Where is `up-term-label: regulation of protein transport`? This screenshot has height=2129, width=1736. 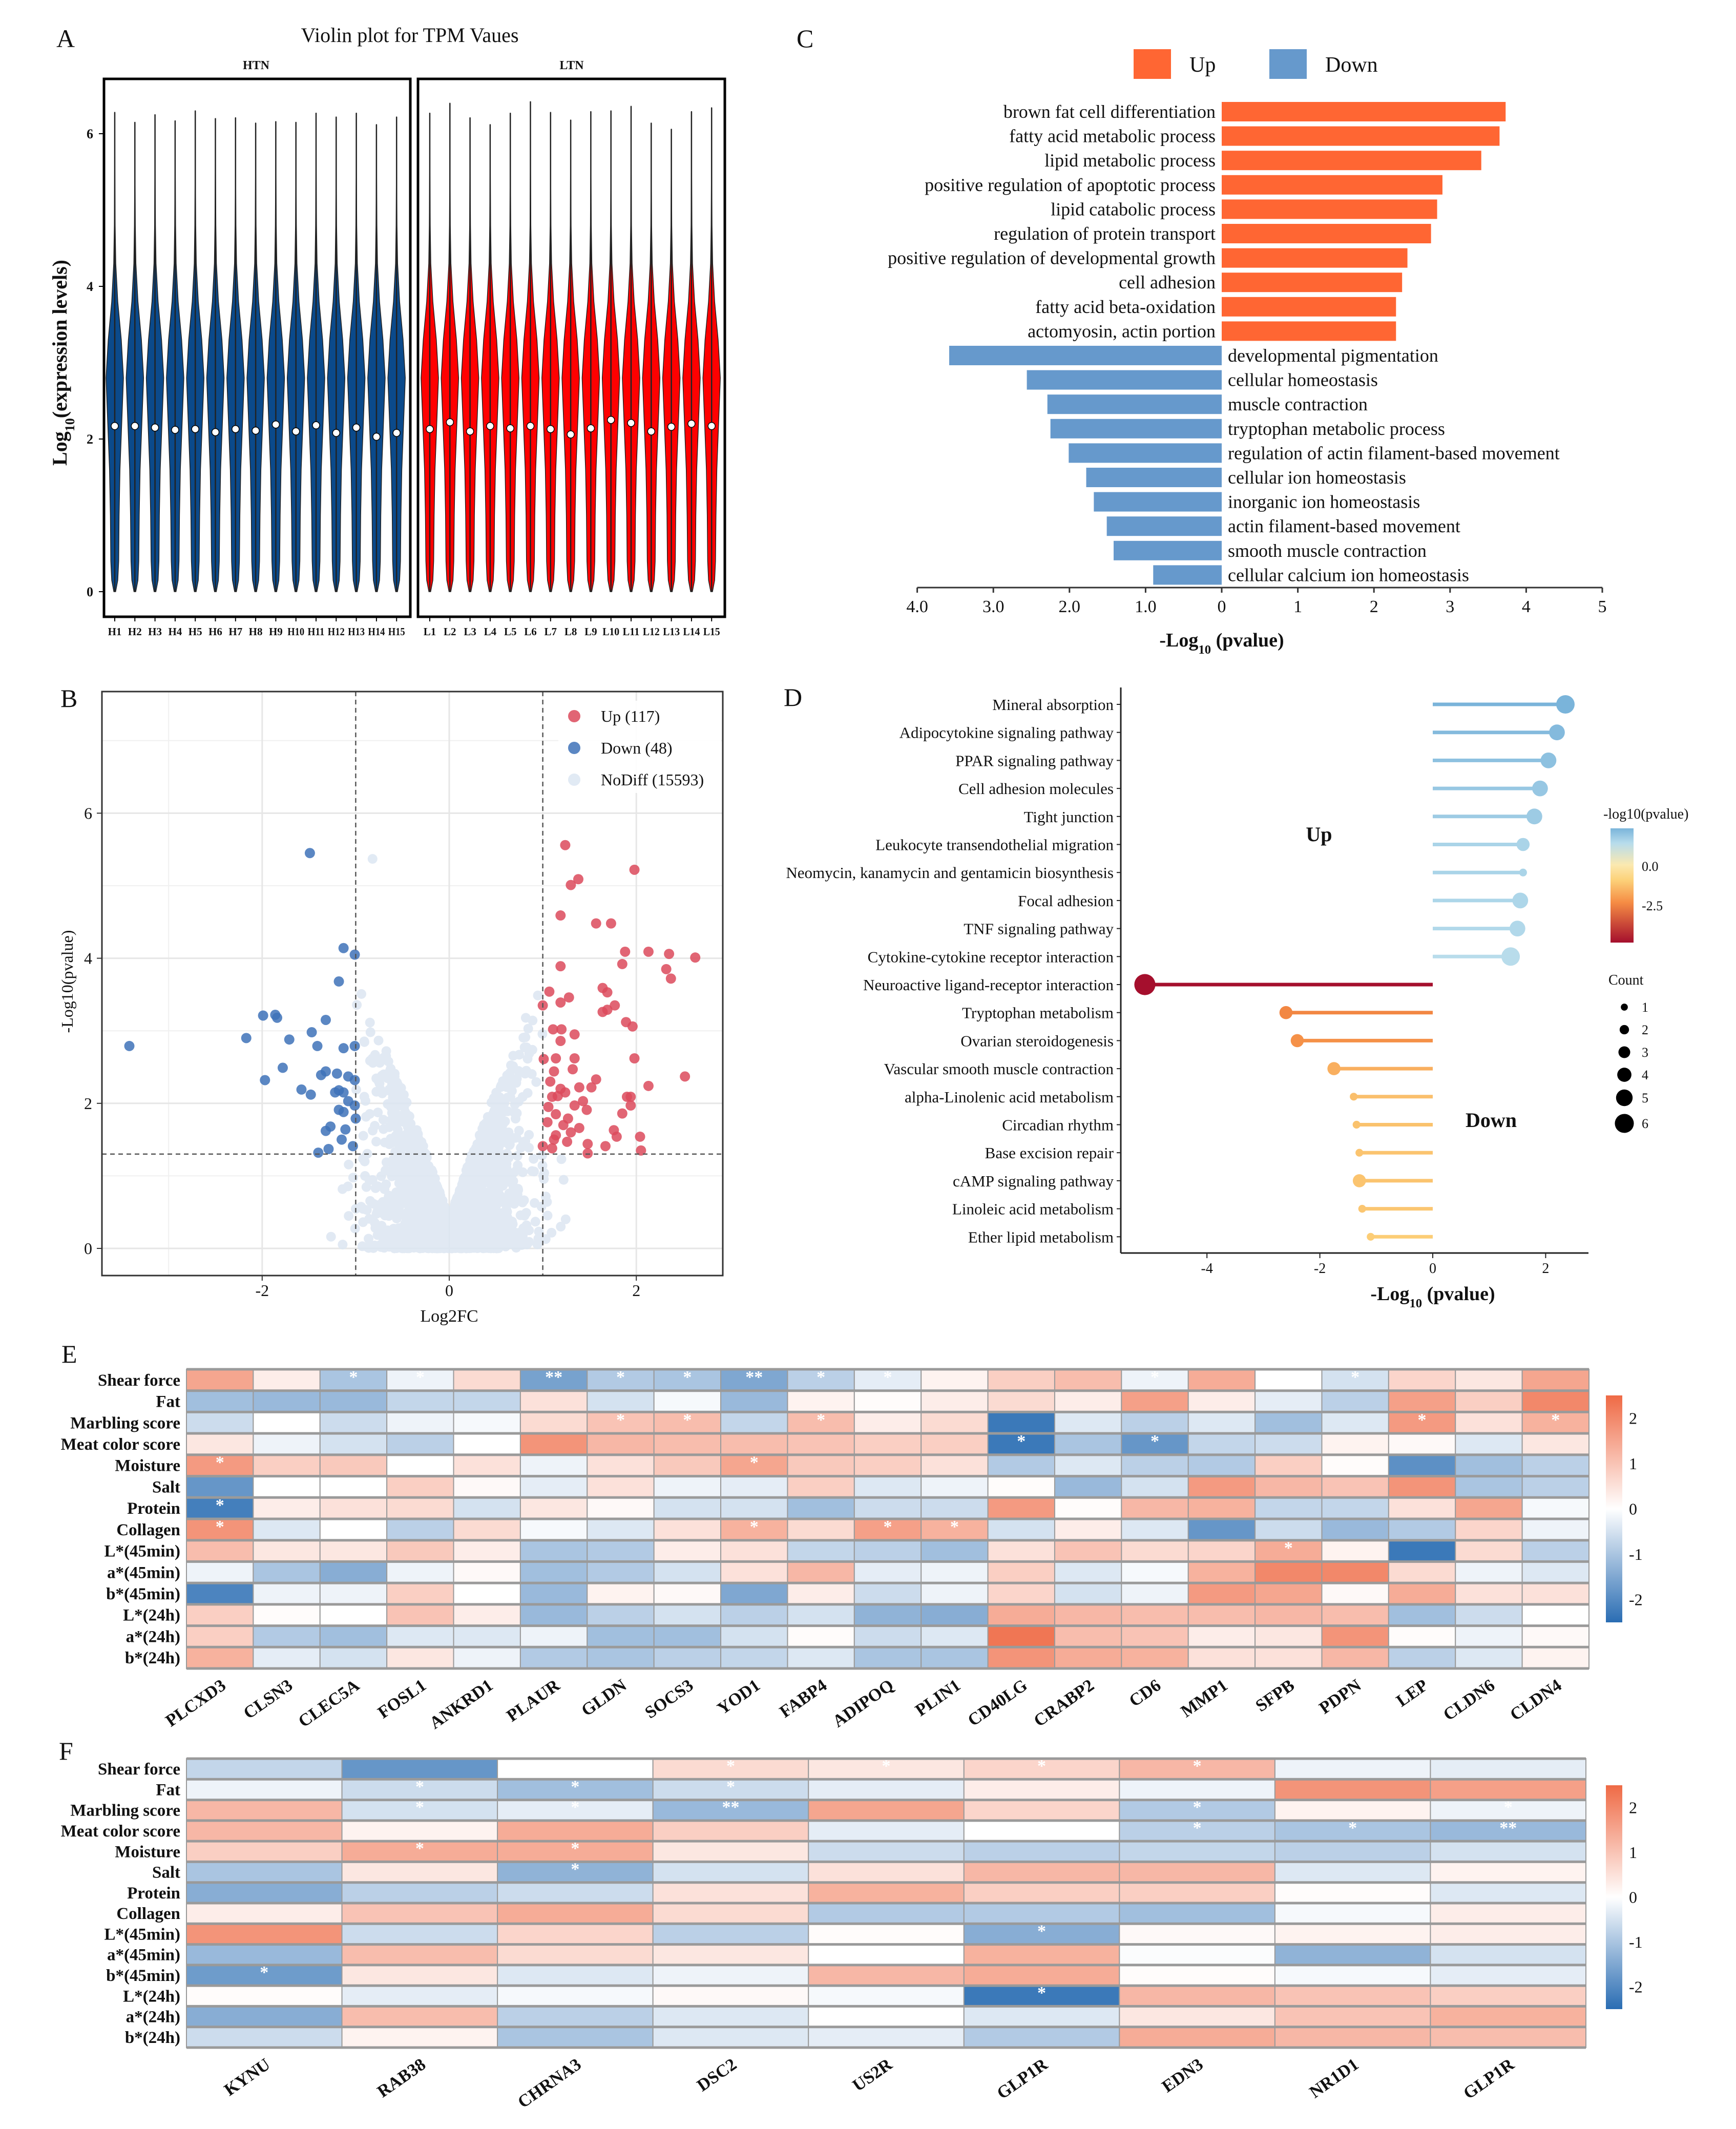
up-term-label: regulation of protein transport is located at coordinates (1105, 233).